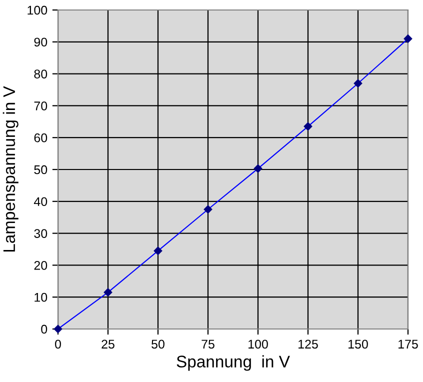 This screenshot has height=382, width=423. Describe the element at coordinates (358, 344) in the screenshot. I see `x-tick-label: 150` at that location.